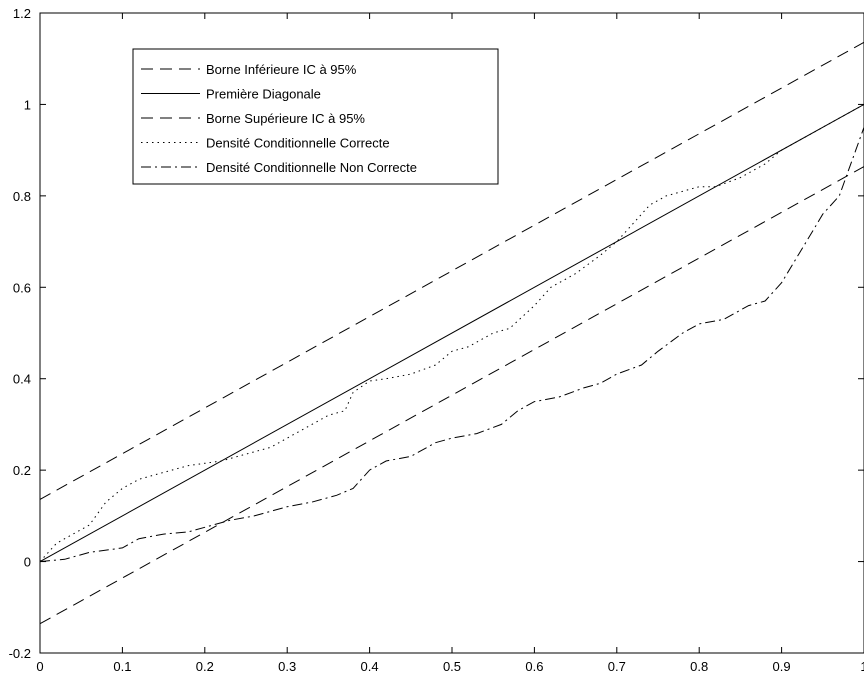 This screenshot has height=679, width=864. Describe the element at coordinates (281, 69) in the screenshot. I see `legend-label-1: Borne Inférieure IC à 95%` at that location.